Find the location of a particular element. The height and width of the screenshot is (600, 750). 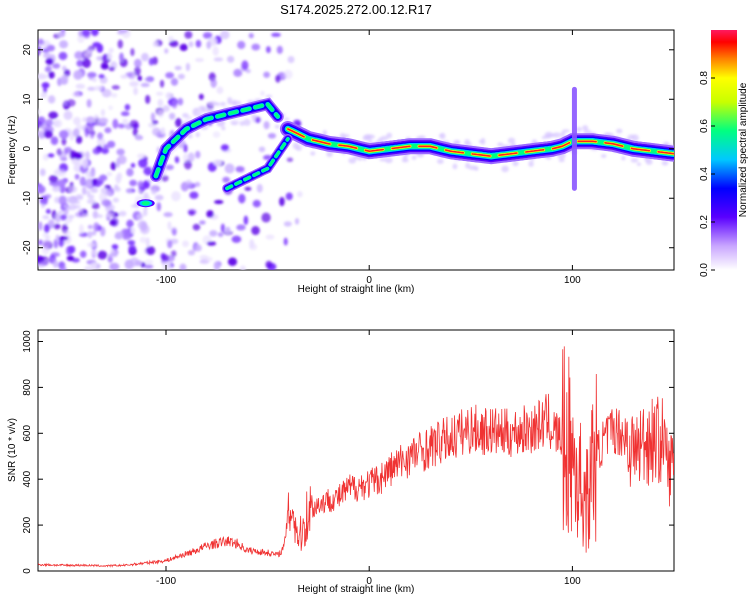

spectrogram-xlabel: Height of straight line (km) is located at coordinates (356, 289).